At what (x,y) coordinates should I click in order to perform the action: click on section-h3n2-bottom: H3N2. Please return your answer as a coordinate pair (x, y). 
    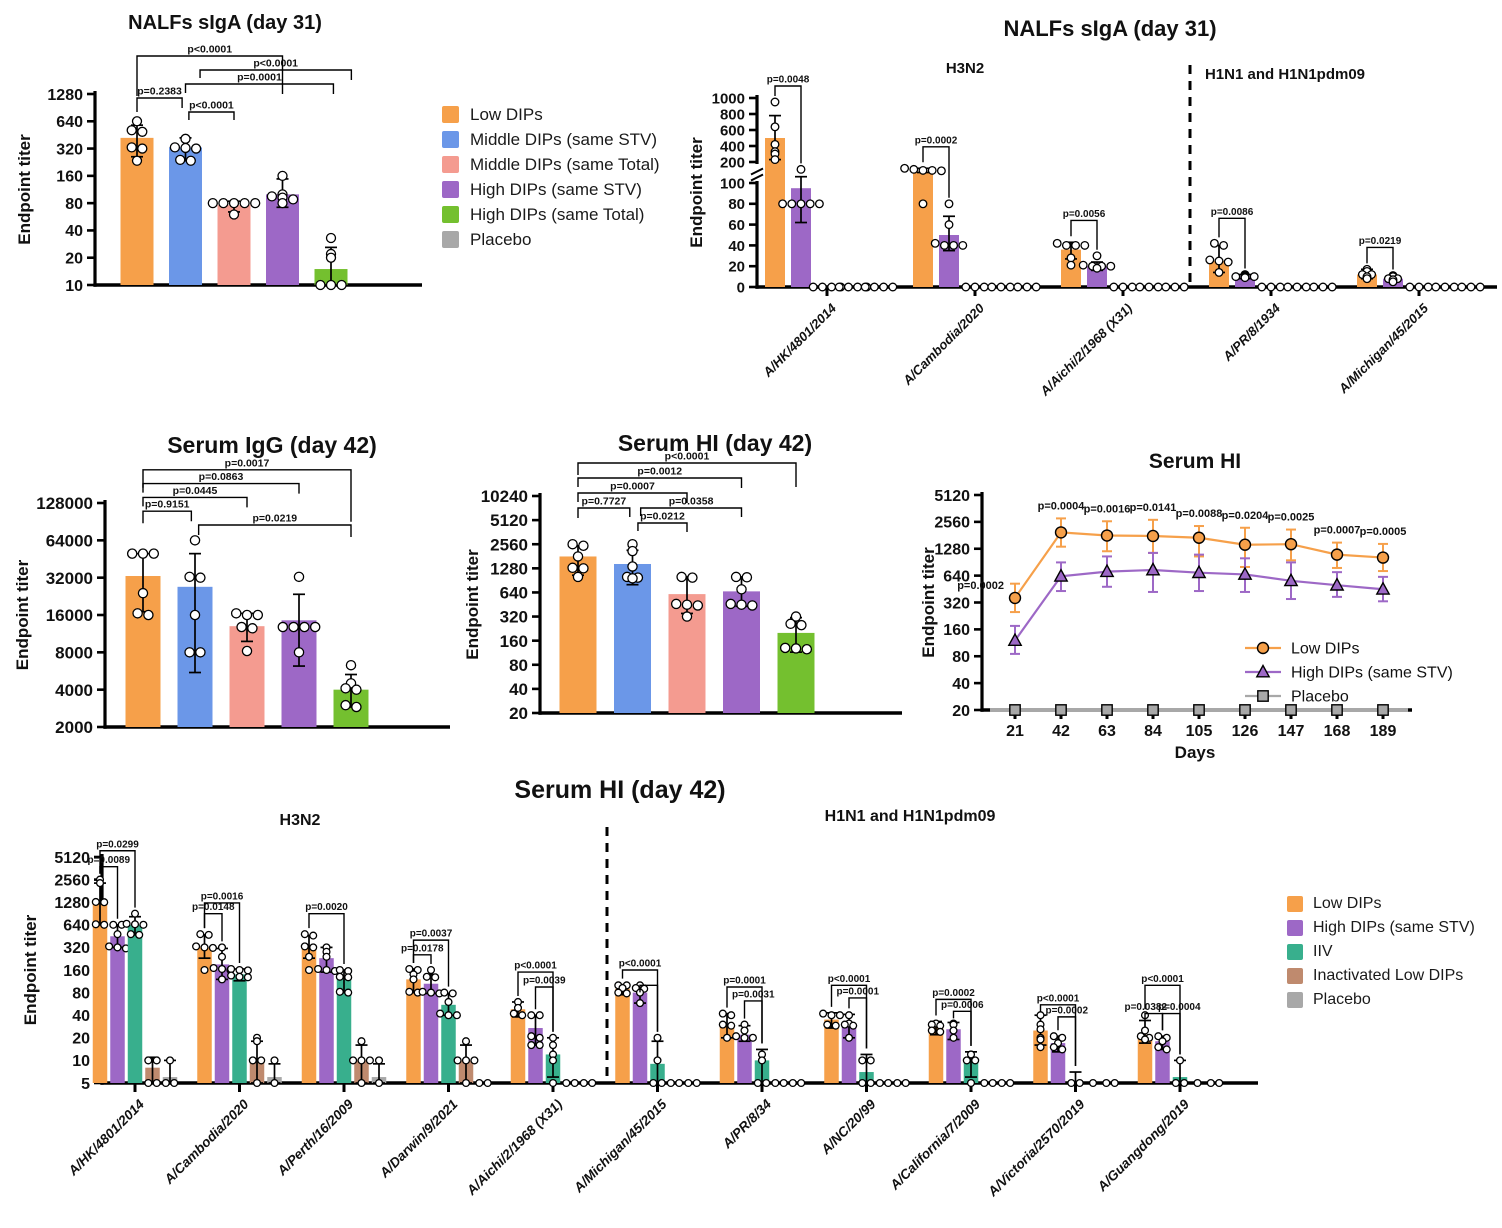
    Looking at the image, I should click on (300, 820).